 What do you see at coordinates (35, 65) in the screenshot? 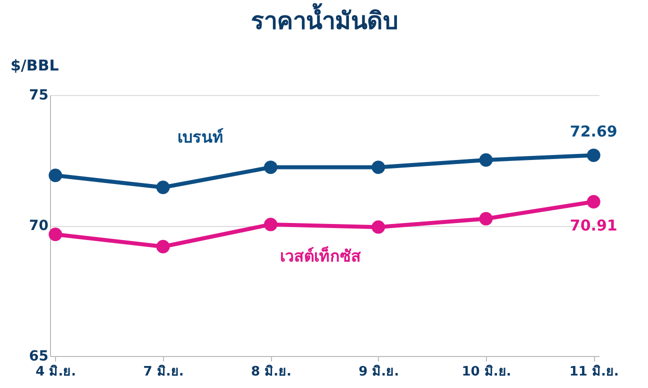
I see `y-axis-title: $/BBL` at bounding box center [35, 65].